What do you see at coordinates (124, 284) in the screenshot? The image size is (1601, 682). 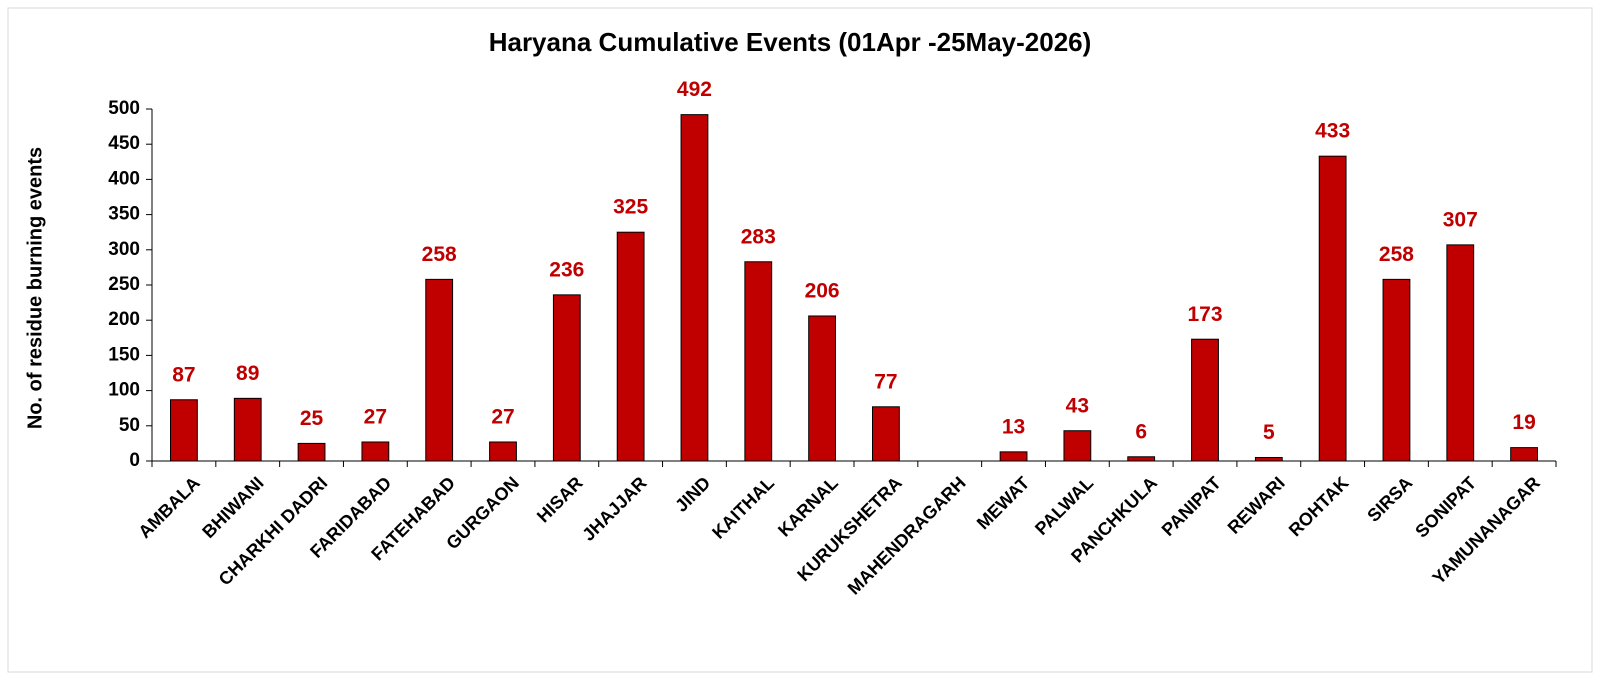 I see `y-tick-label: 250` at bounding box center [124, 284].